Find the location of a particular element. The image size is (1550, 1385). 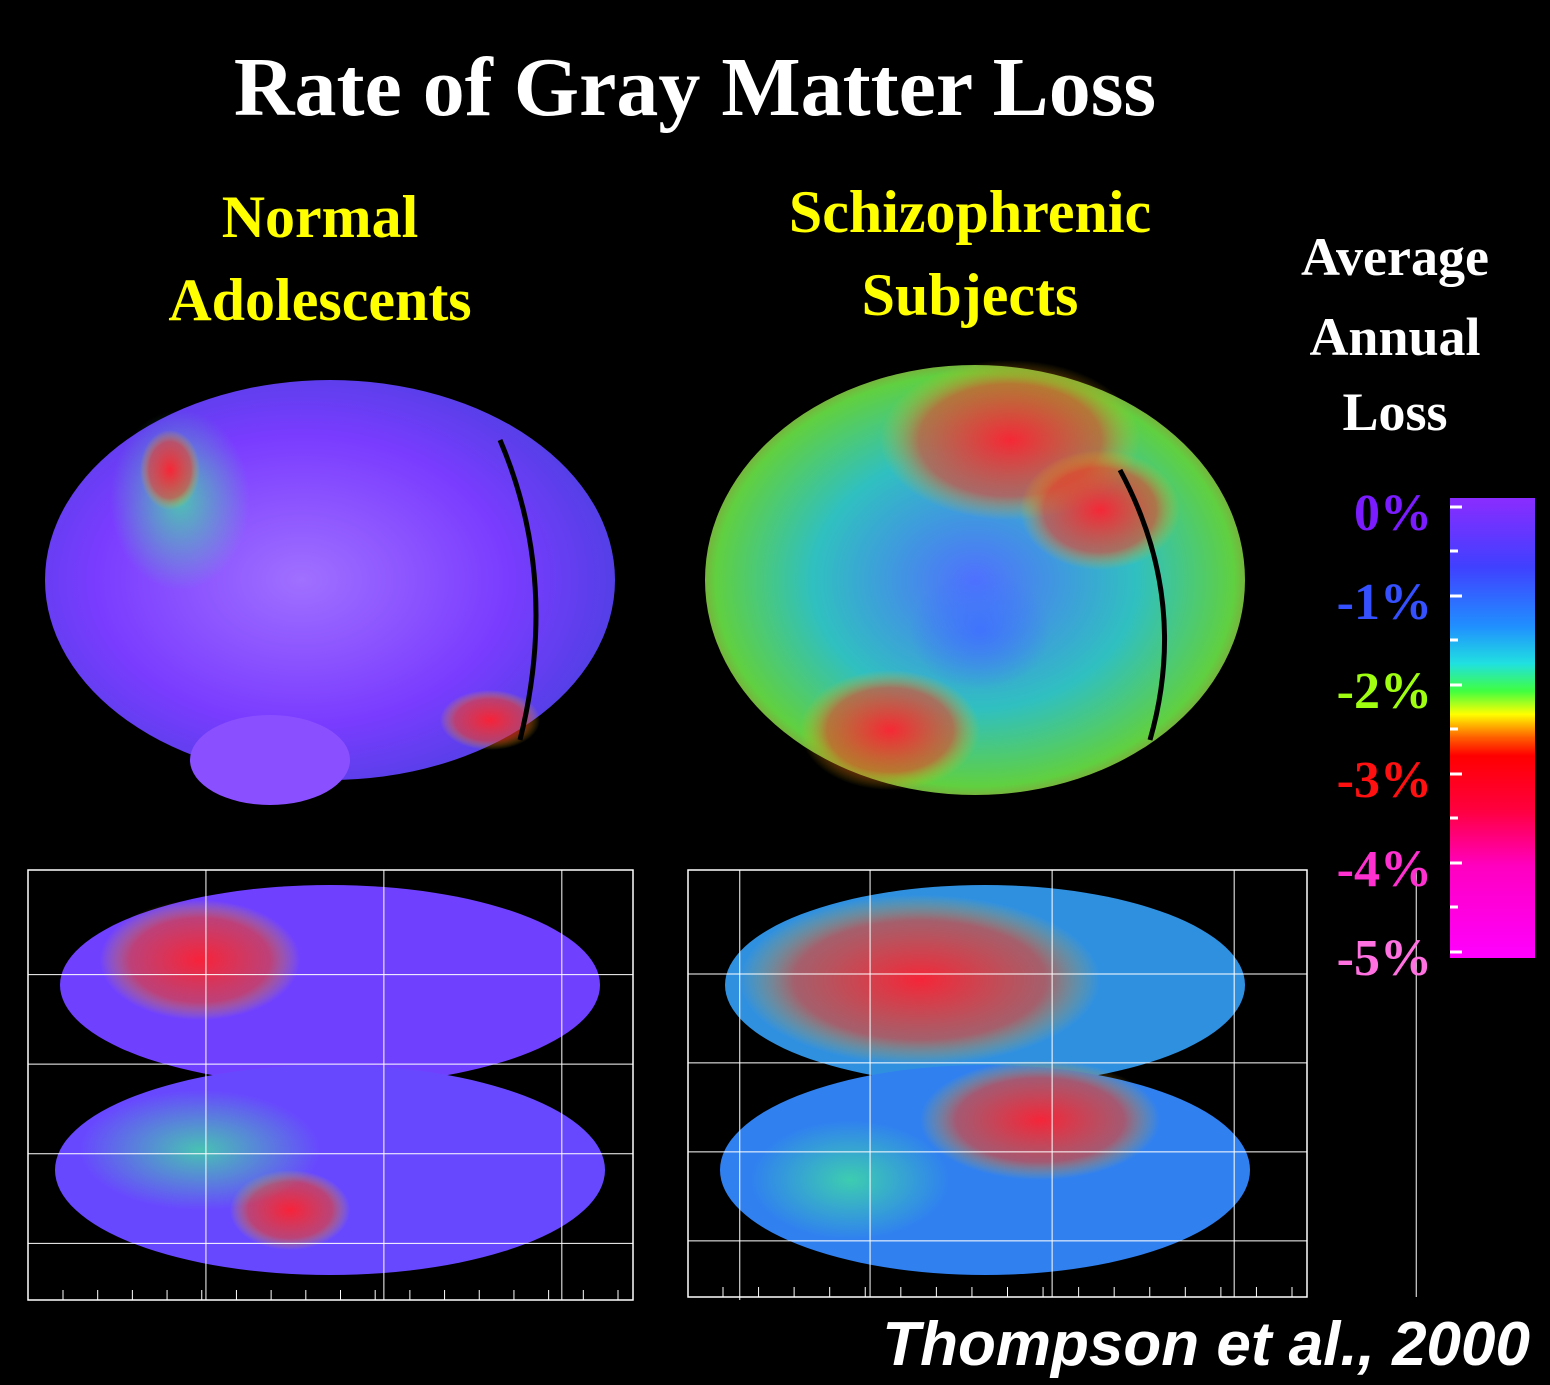

colorbar-labels: 0% -1% -2% -3% -4% -5% is located at coordinates (1399, 736).